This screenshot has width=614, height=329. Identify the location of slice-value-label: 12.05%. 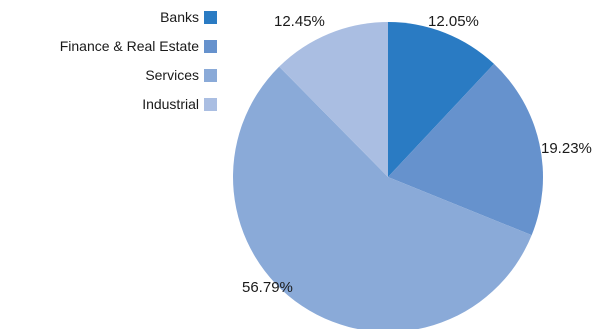
(453, 21).